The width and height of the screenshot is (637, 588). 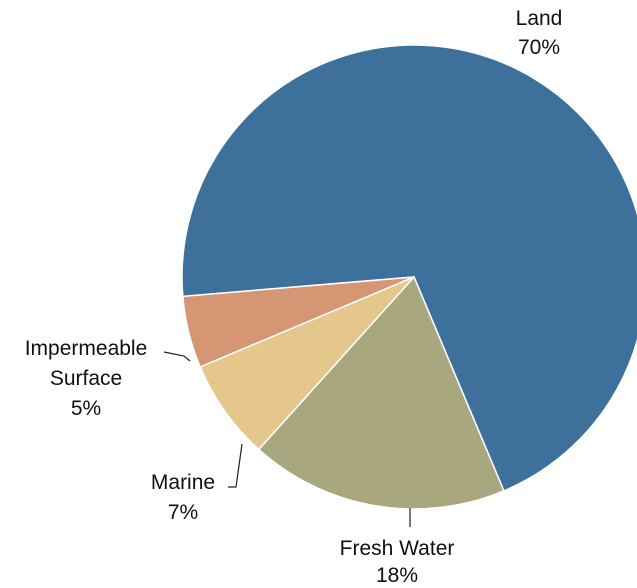 I want to click on label-fresh-water-percent: 18%, so click(x=397, y=575).